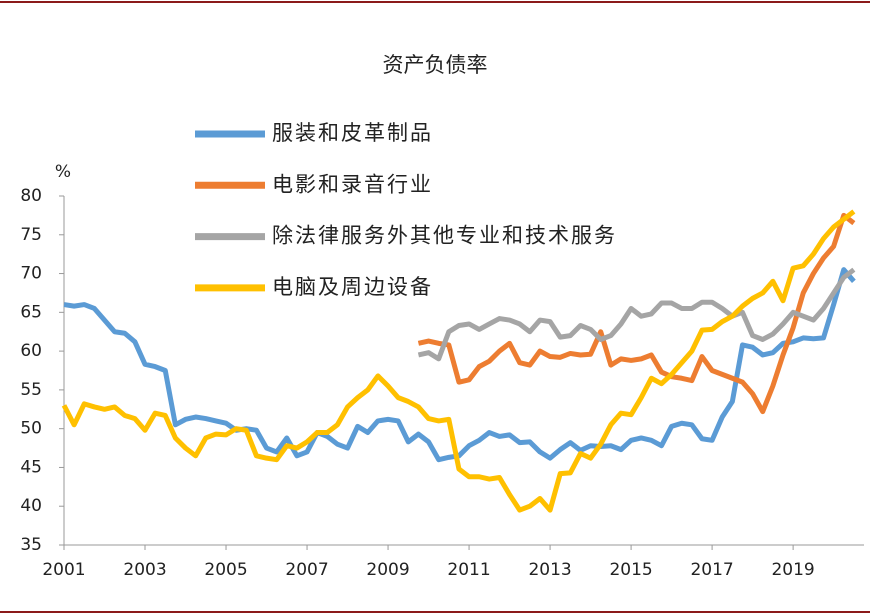 Image resolution: width=870 pixels, height=615 pixels. Describe the element at coordinates (31, 545) in the screenshot. I see `y-tick-label: 35` at that location.